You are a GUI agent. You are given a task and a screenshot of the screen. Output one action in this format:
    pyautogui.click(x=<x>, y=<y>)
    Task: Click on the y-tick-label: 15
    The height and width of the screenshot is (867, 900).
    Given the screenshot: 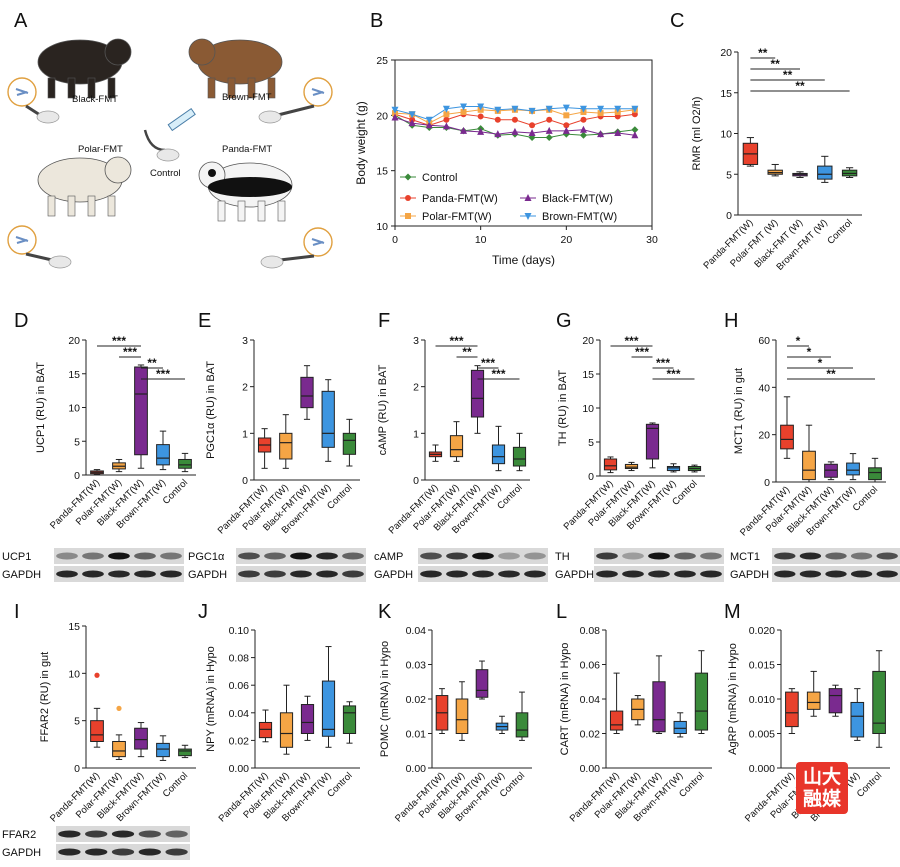 What is the action you would take?
    pyautogui.click(x=74, y=375)
    